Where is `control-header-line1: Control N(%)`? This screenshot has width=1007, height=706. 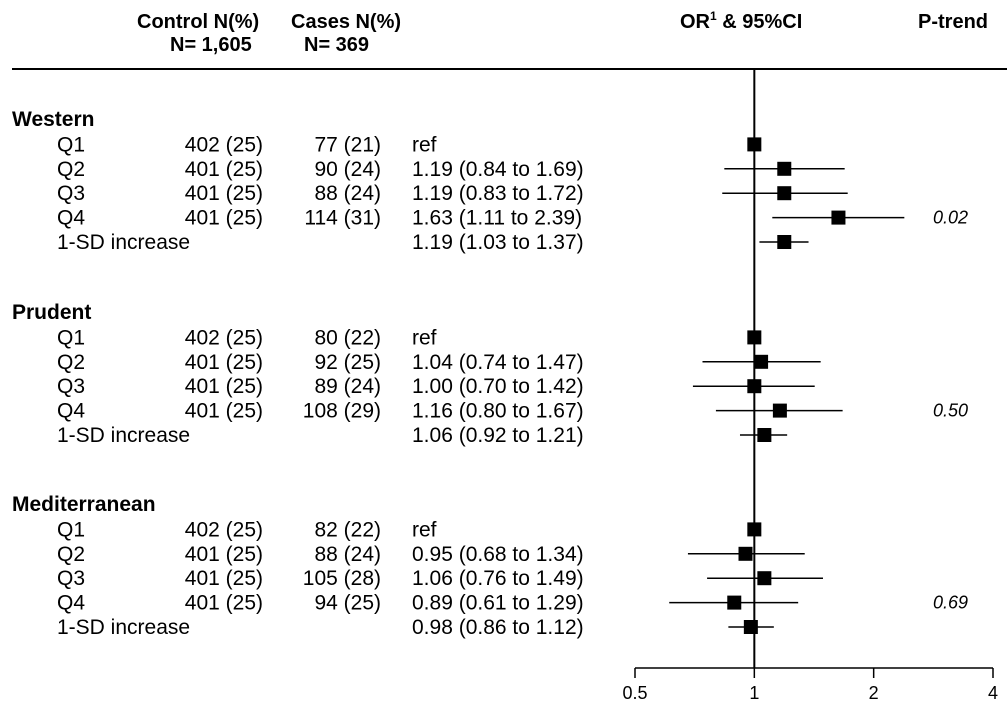 control-header-line1: Control N(%) is located at coordinates (198, 22).